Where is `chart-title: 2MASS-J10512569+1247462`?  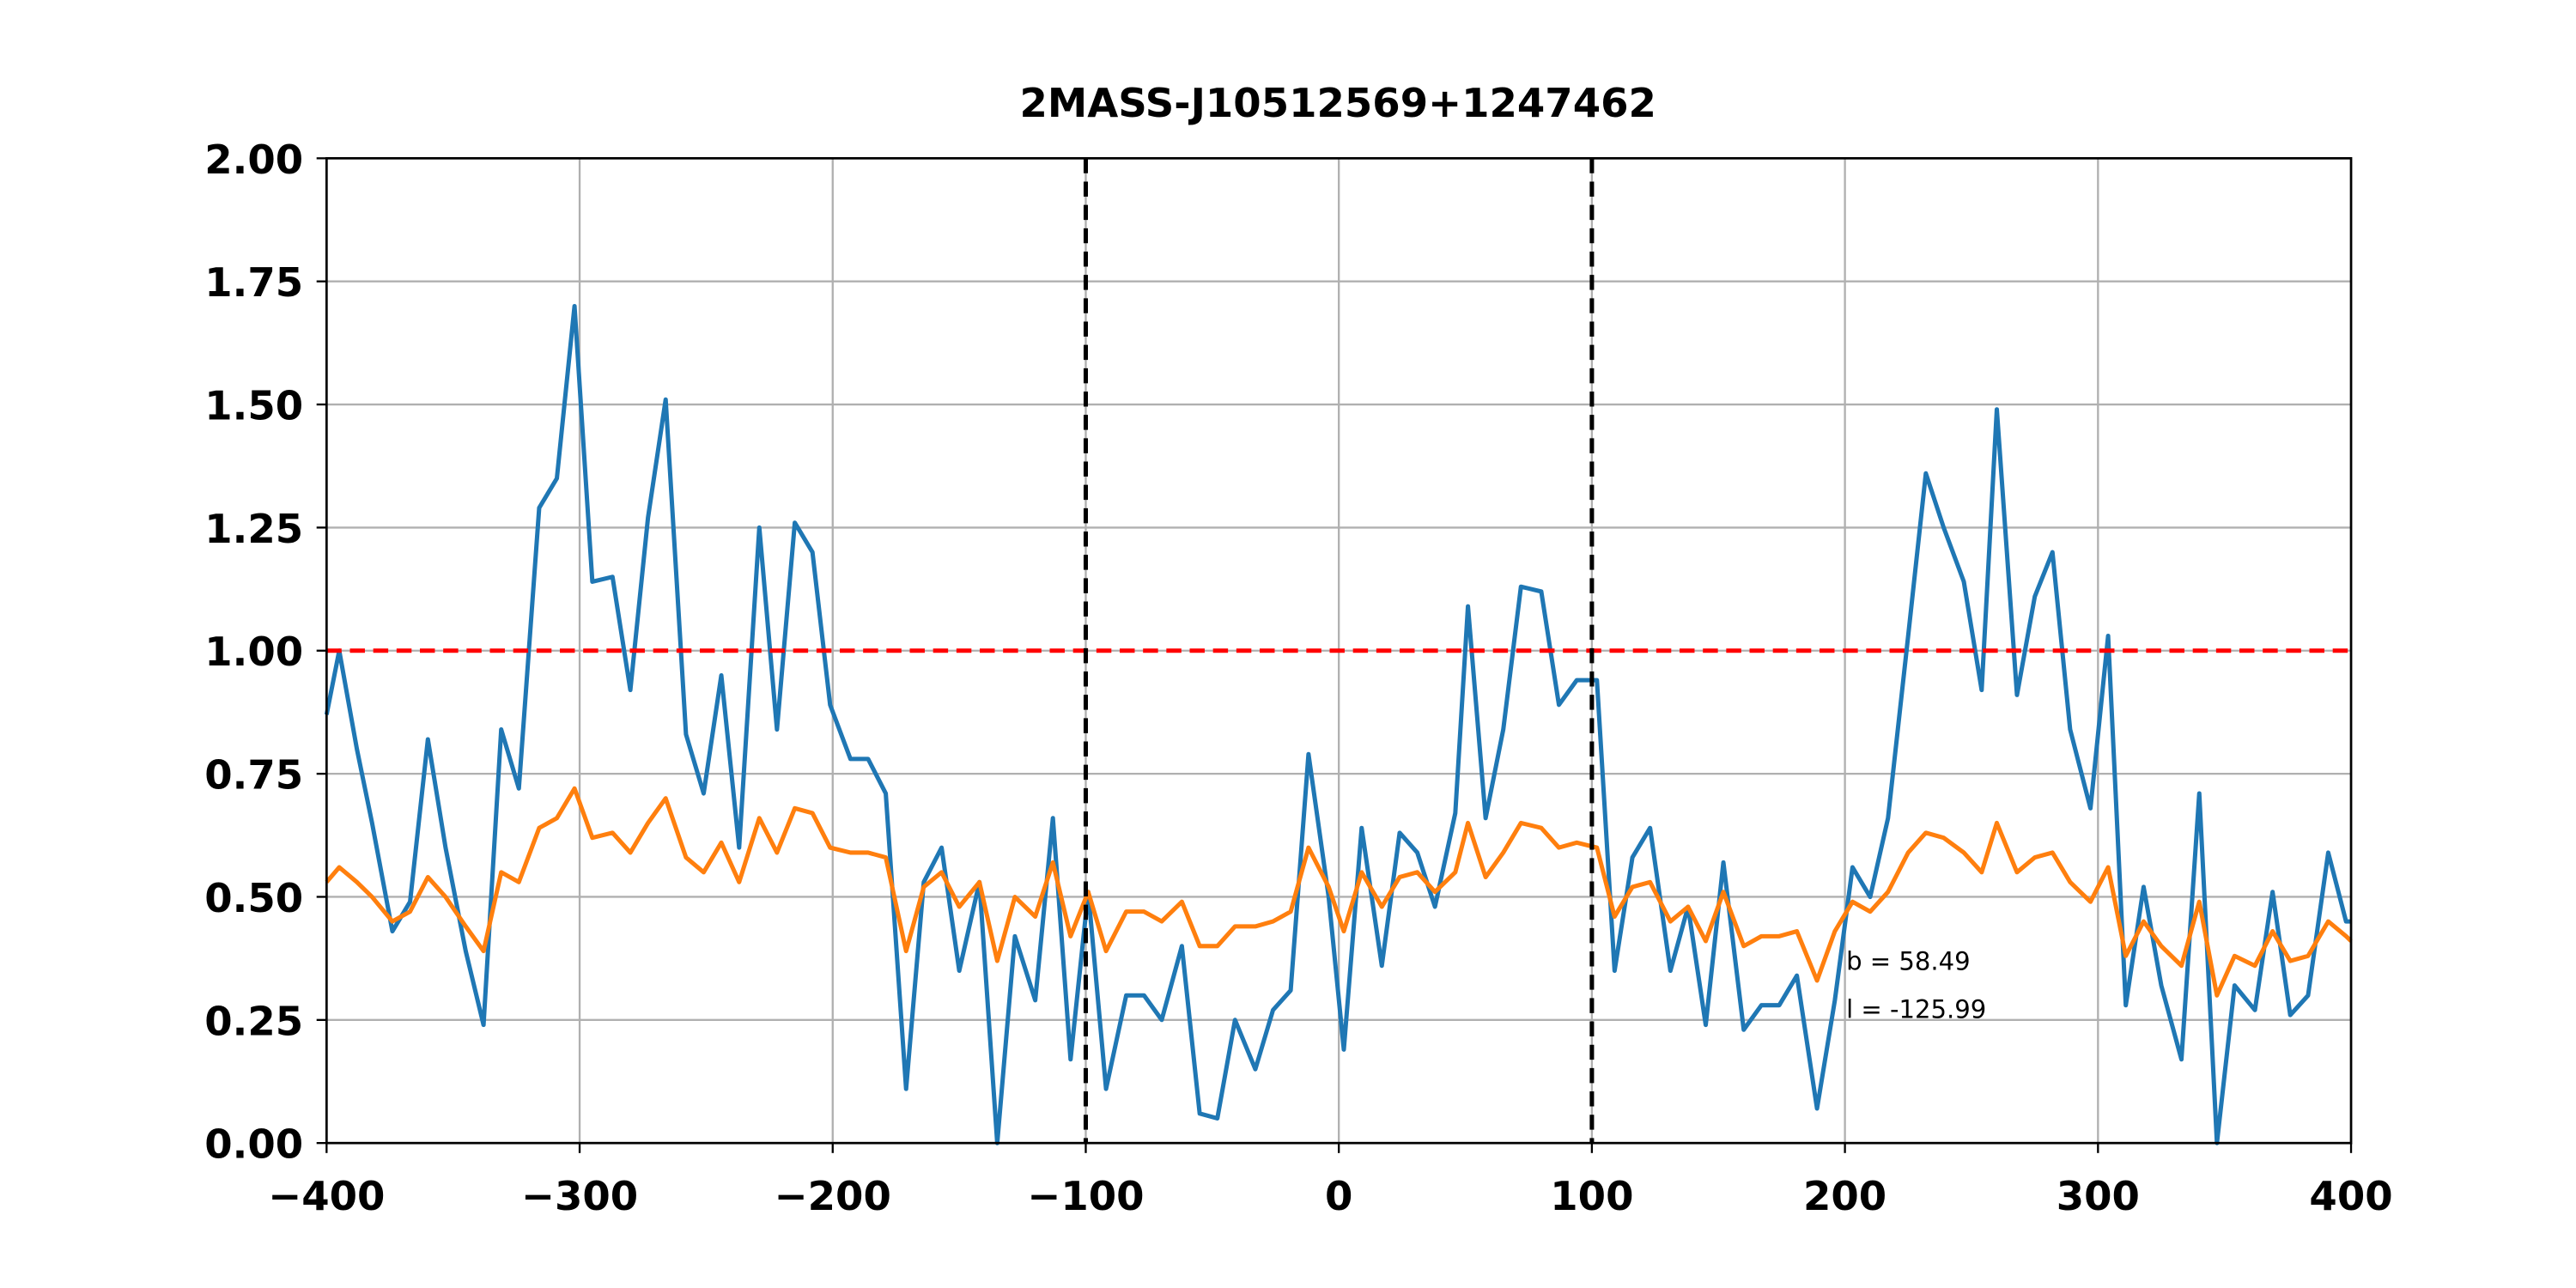
chart-title: 2MASS-J10512569+1247462 is located at coordinates (1338, 103).